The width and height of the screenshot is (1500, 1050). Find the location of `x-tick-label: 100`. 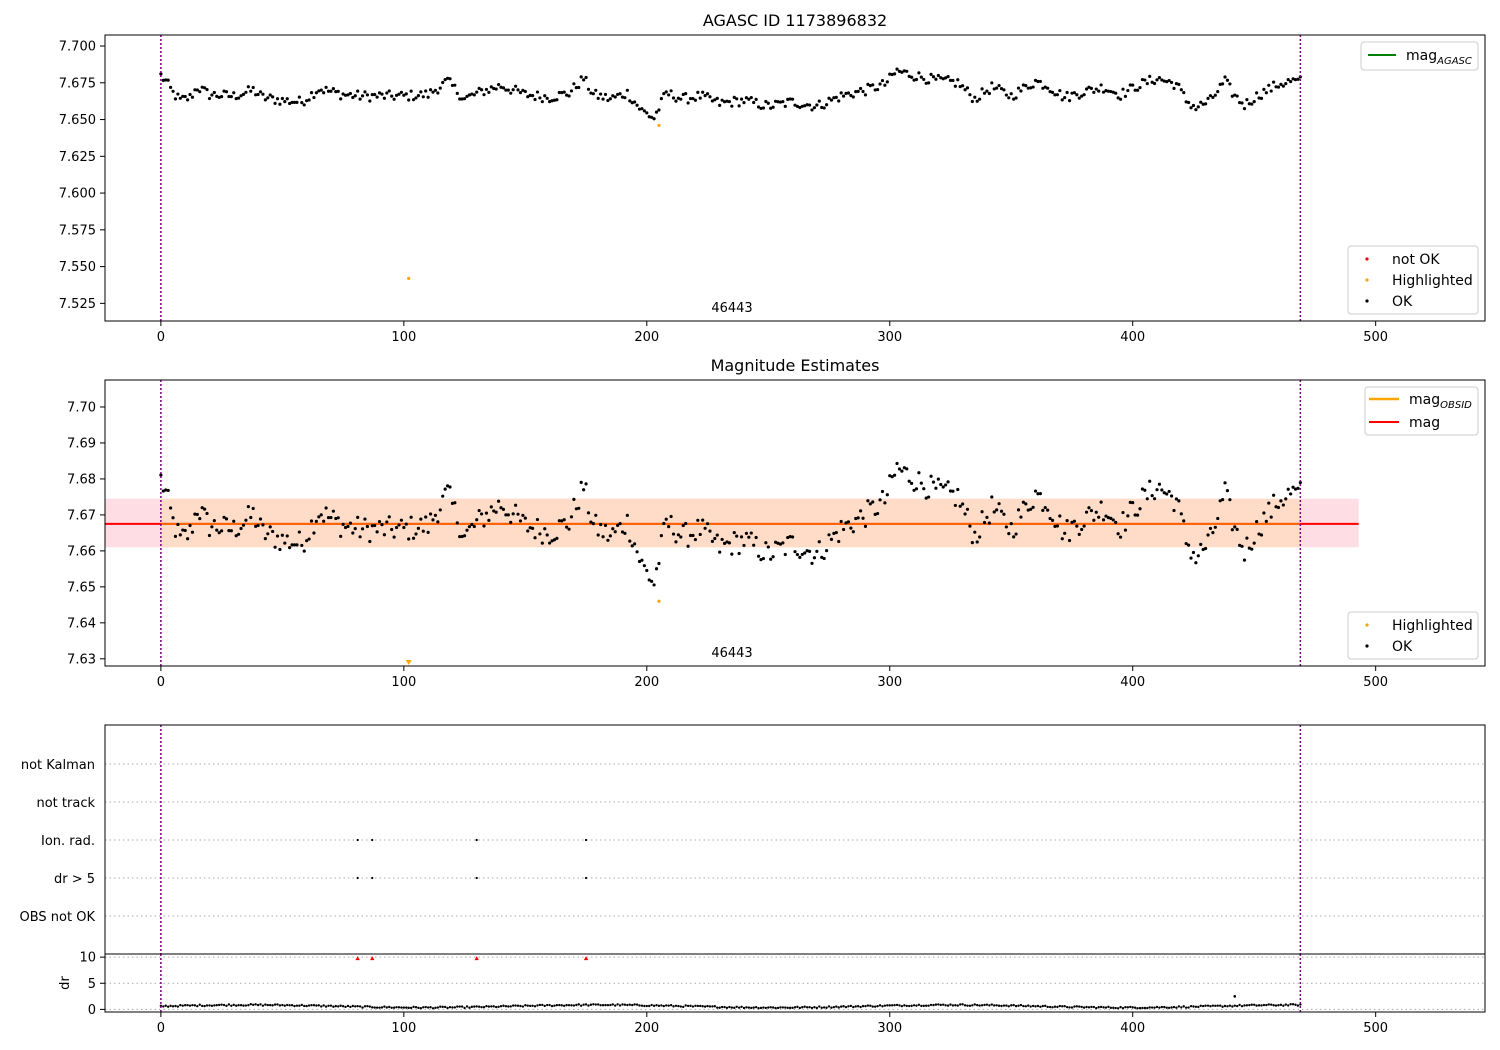

x-tick-label: 100 is located at coordinates (403, 337).